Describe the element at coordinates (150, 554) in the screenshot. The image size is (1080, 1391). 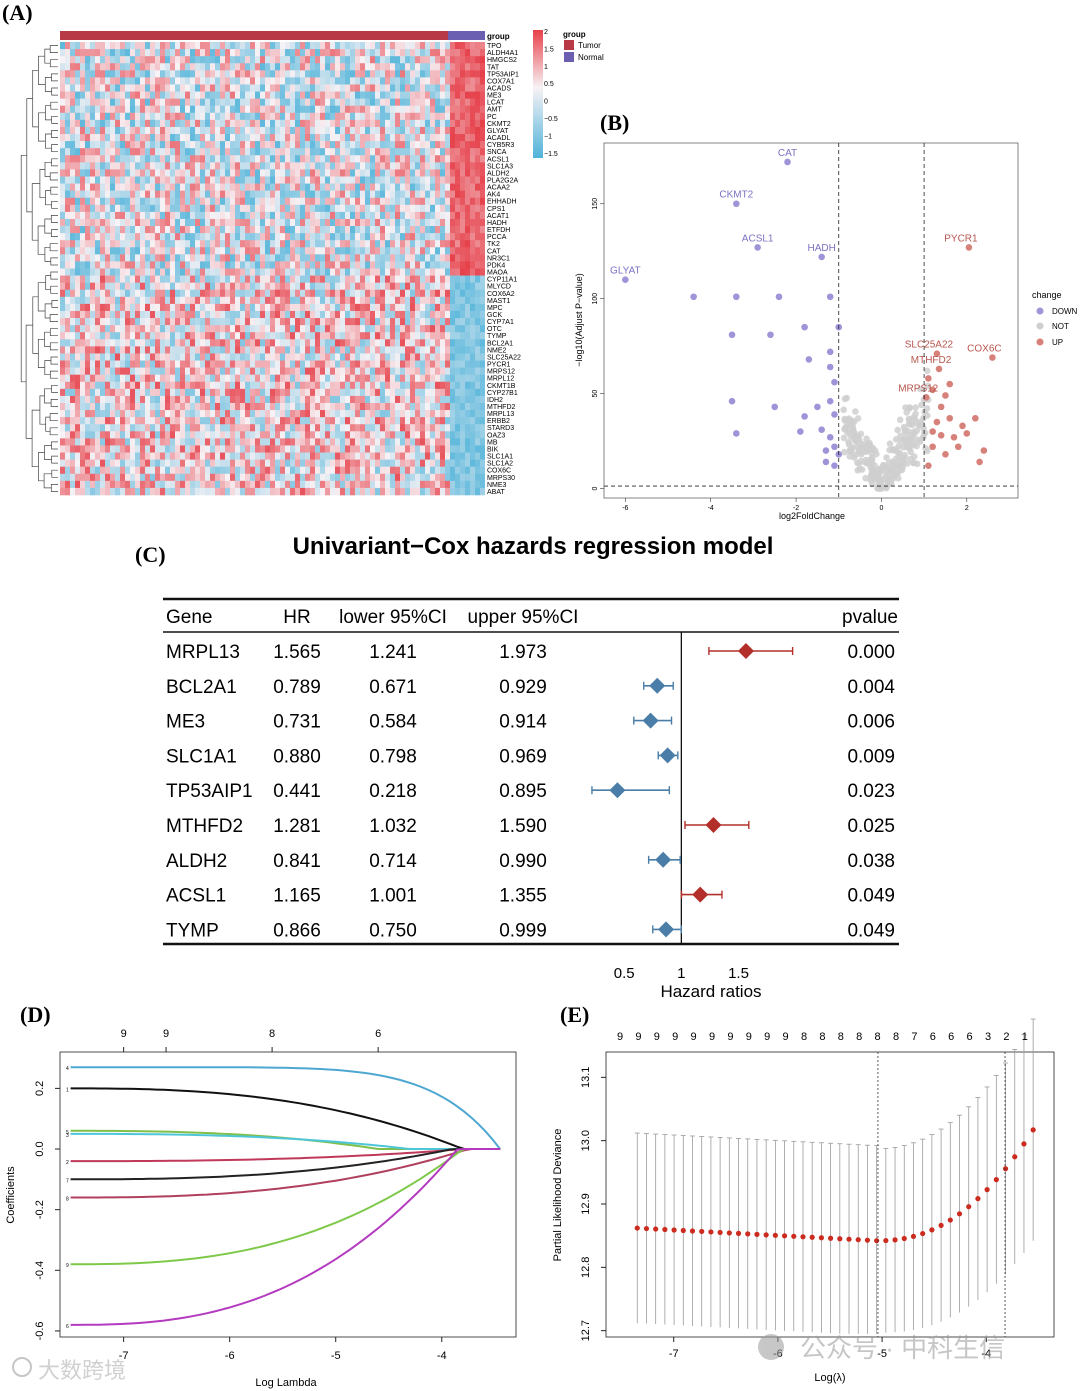
I see `panel-label-c: (C)` at that location.